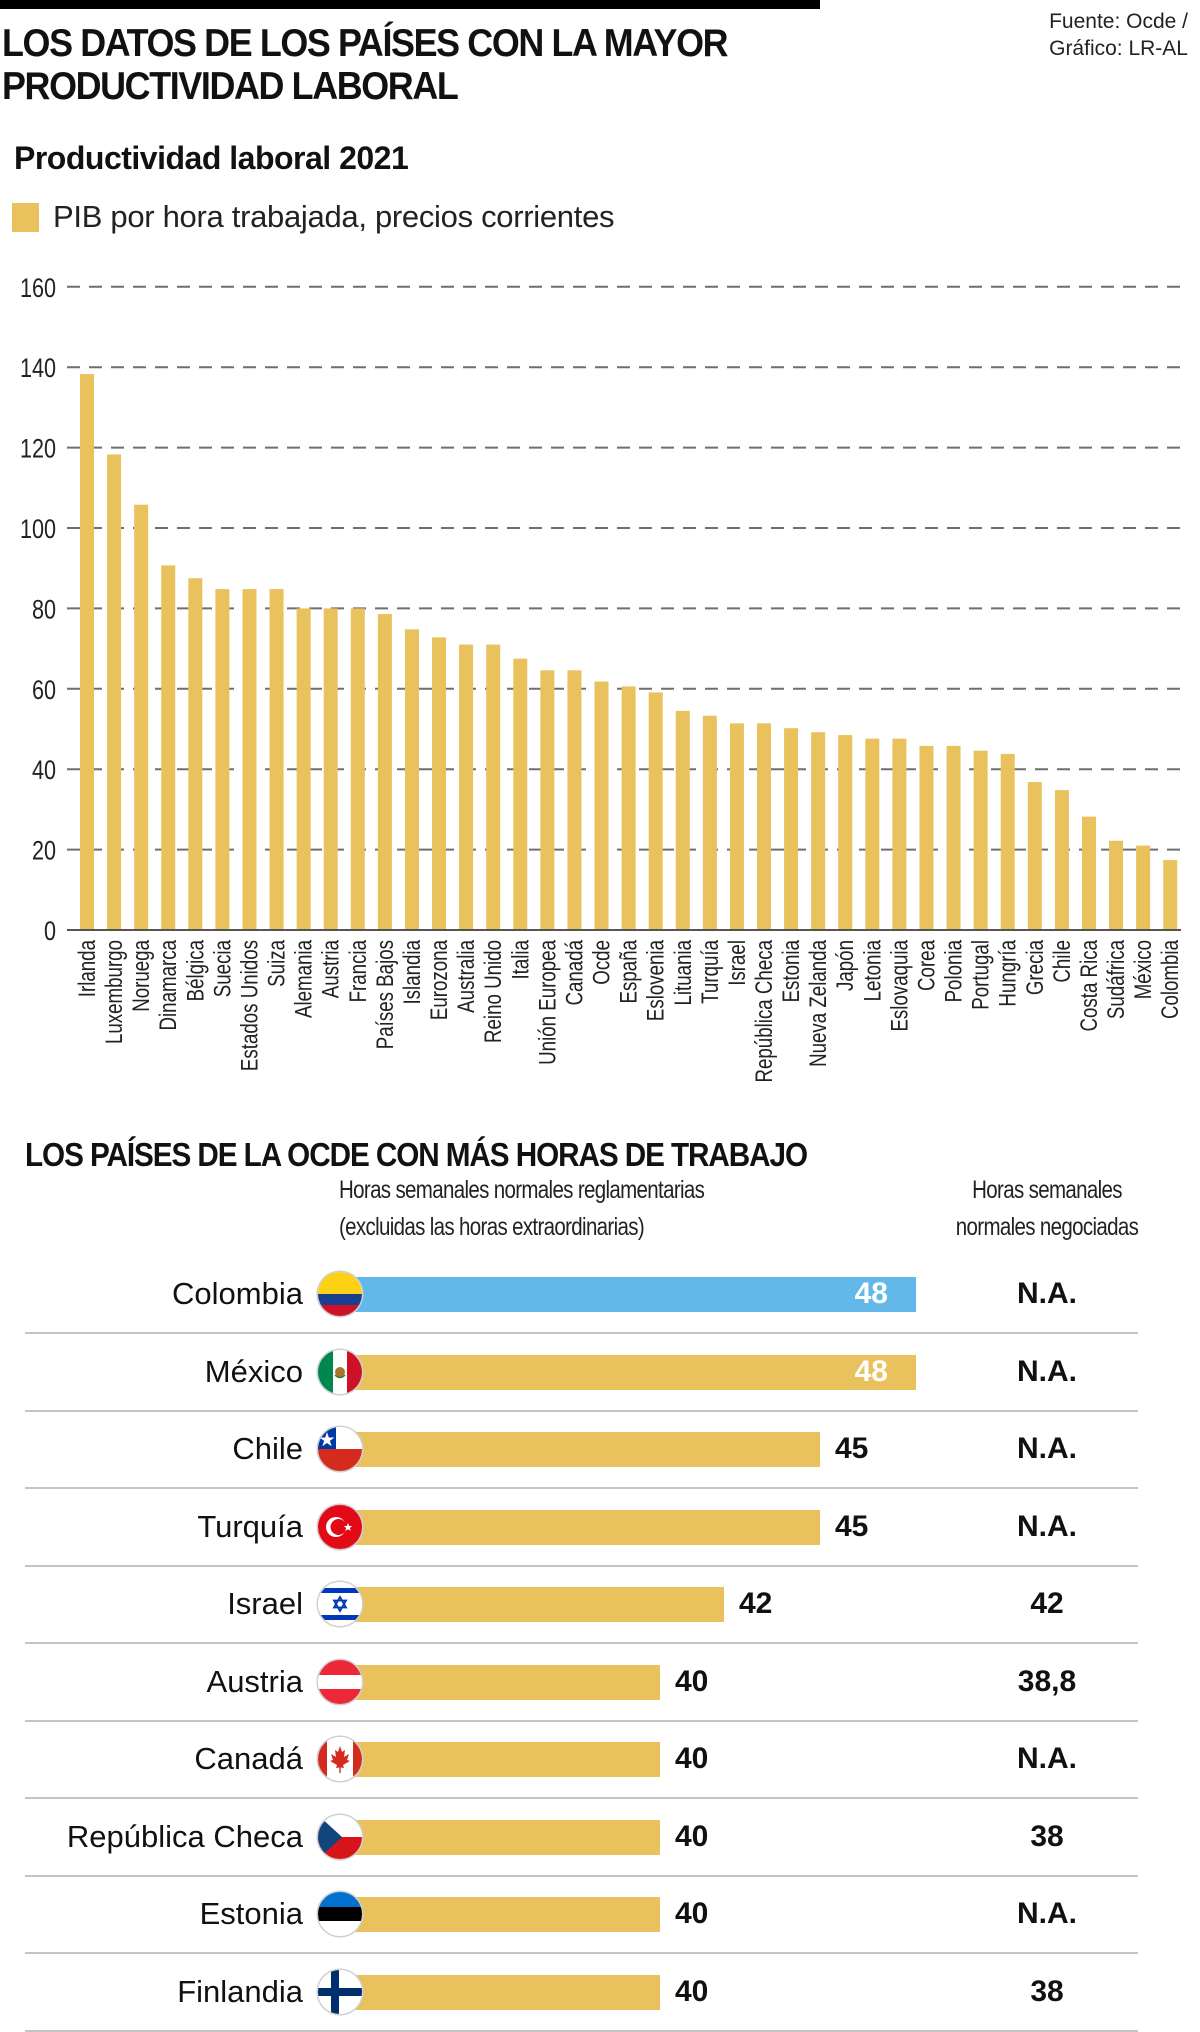 The width and height of the screenshot is (1200, 2032). I want to click on x-tick-label: Hungría, so click(1008, 973).